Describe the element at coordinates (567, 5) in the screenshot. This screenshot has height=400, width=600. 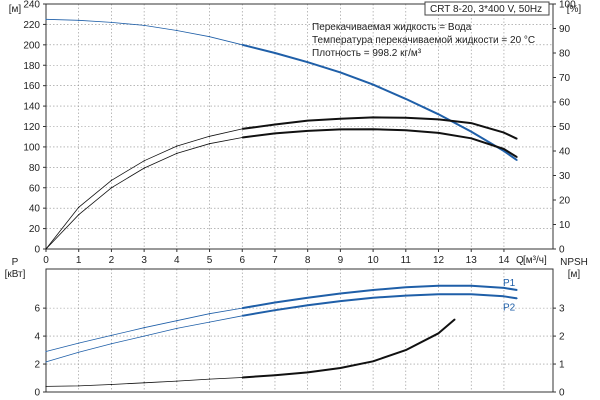
I see `y-right-tick-label: 100` at that location.